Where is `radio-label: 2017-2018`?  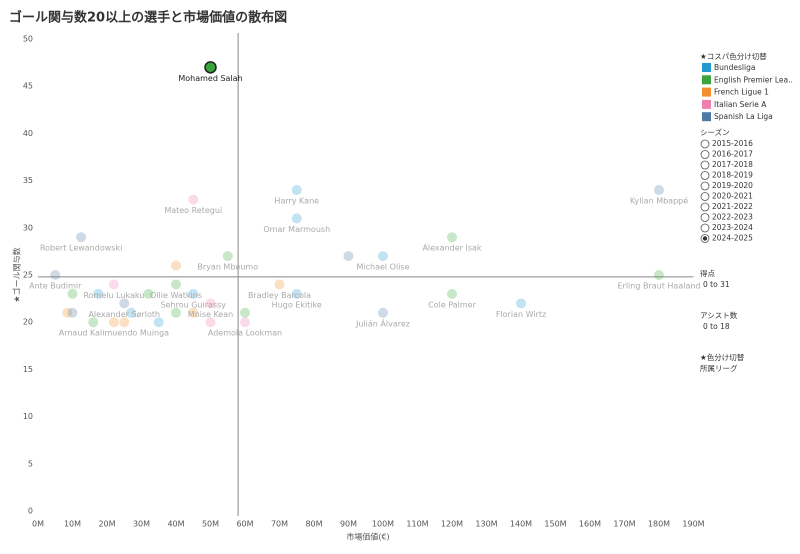
radio-label: 2017-2018 is located at coordinates (732, 164).